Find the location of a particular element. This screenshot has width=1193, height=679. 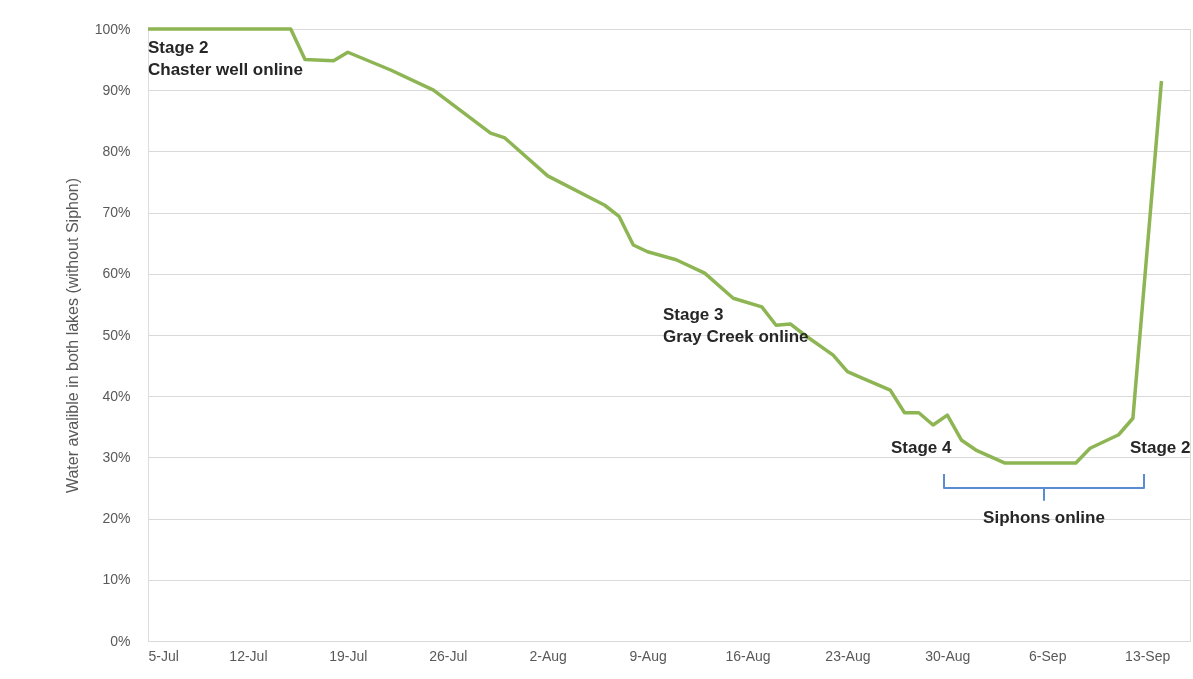

x-tick-label: 2-Aug is located at coordinates (548, 655).